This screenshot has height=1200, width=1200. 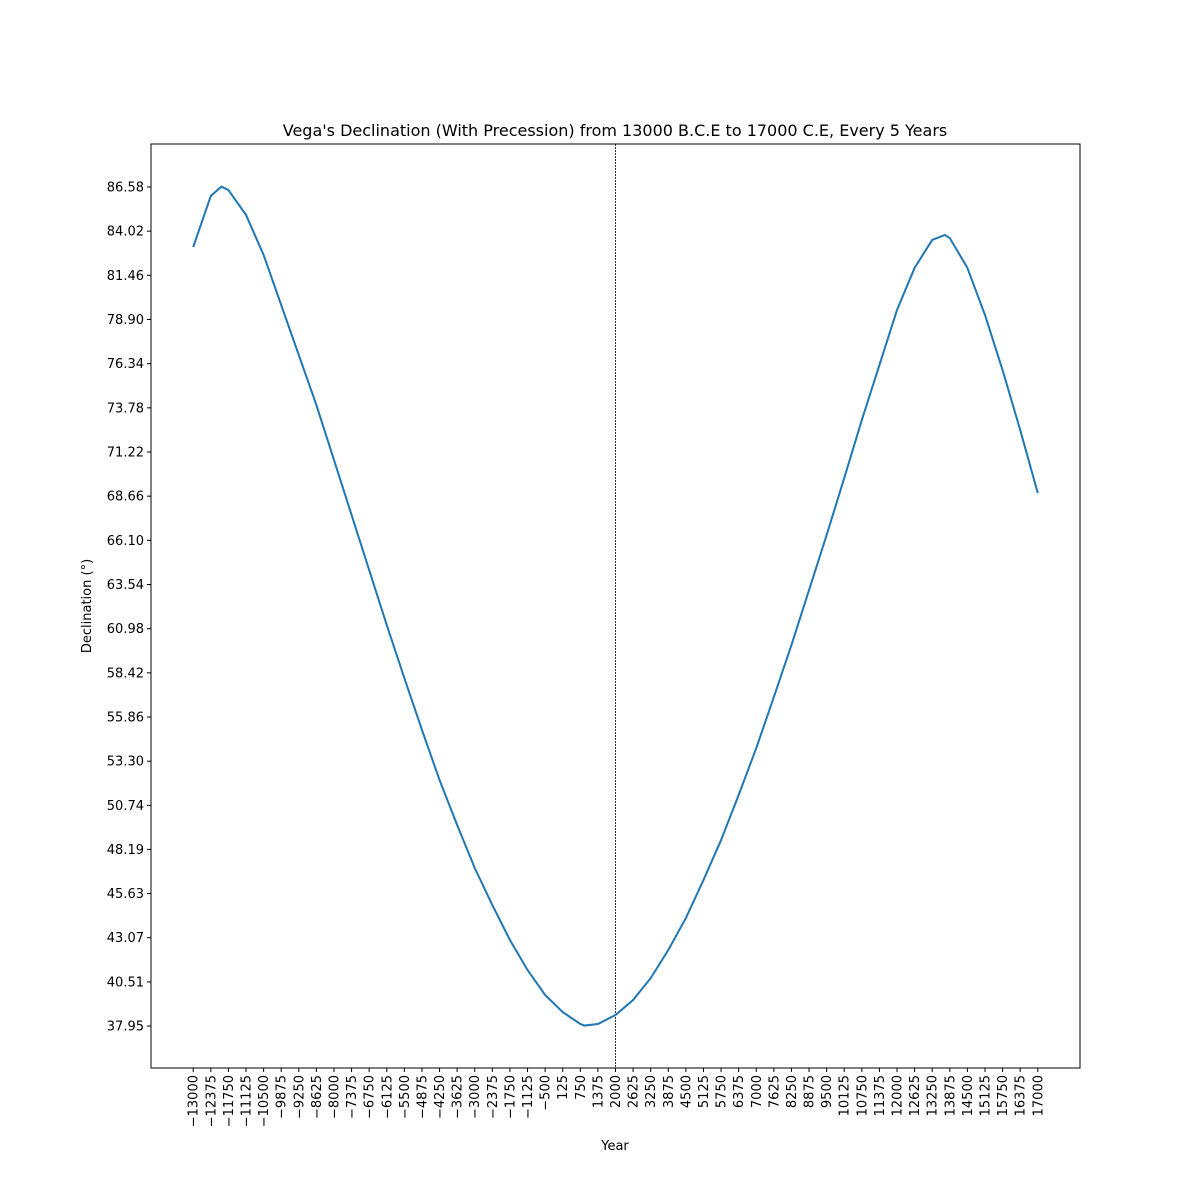 What do you see at coordinates (422, 1097) in the screenshot?
I see `x-tick-label: −4875` at bounding box center [422, 1097].